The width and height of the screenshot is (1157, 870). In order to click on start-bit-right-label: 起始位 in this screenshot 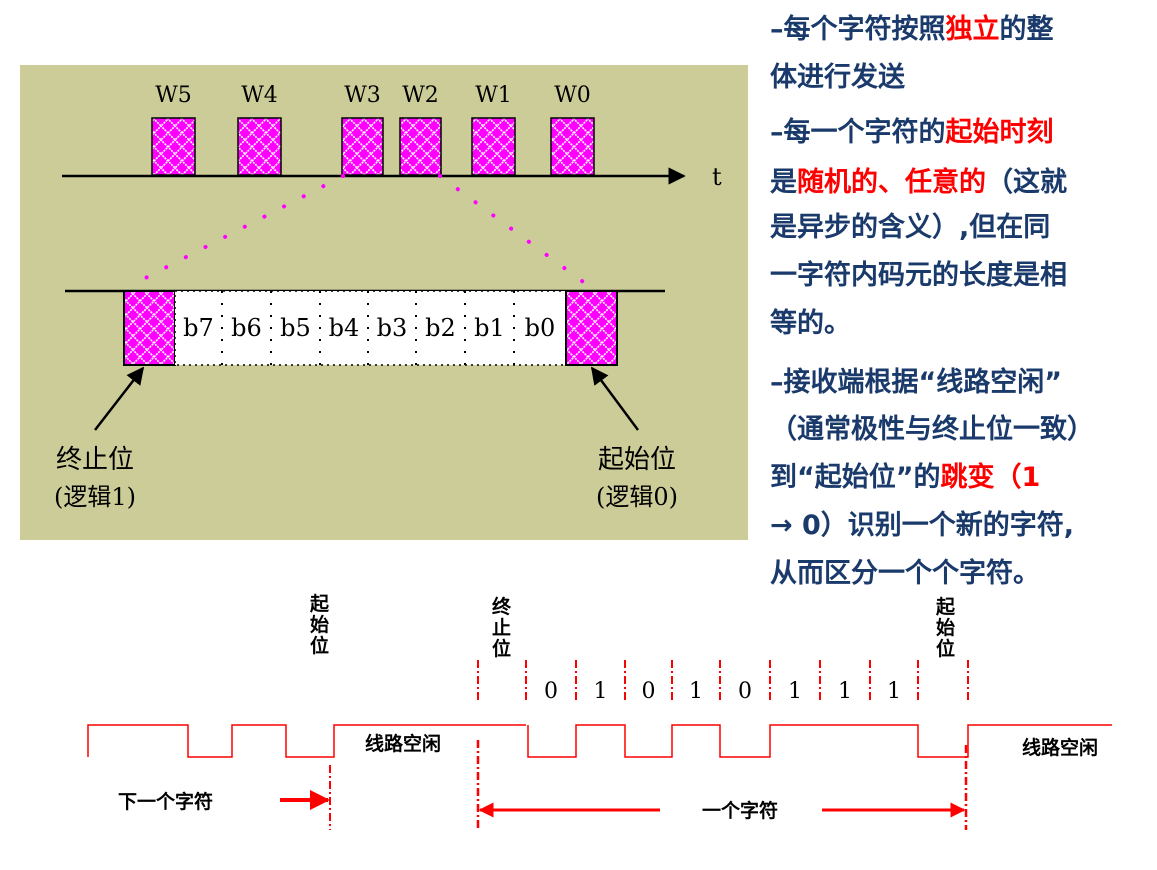, I will do `click(944, 627)`.